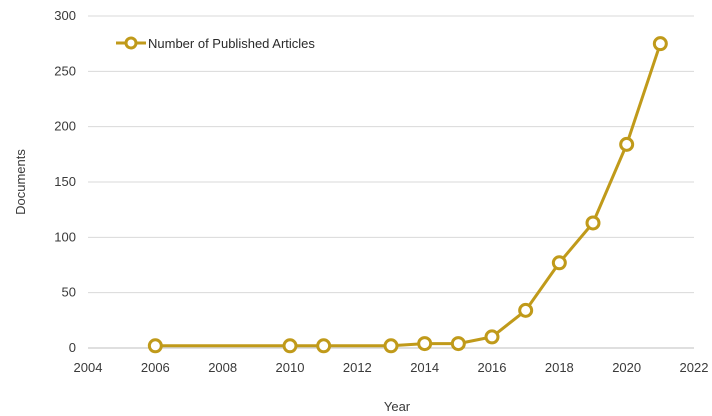  I want to click on x-tick-label: 2012, so click(357, 367).